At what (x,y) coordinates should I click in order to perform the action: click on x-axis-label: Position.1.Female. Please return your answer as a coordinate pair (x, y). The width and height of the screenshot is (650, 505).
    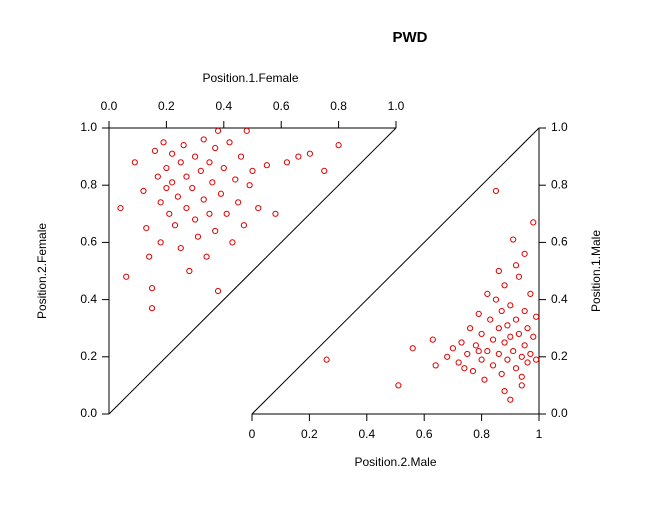
    Looking at the image, I should click on (250, 78).